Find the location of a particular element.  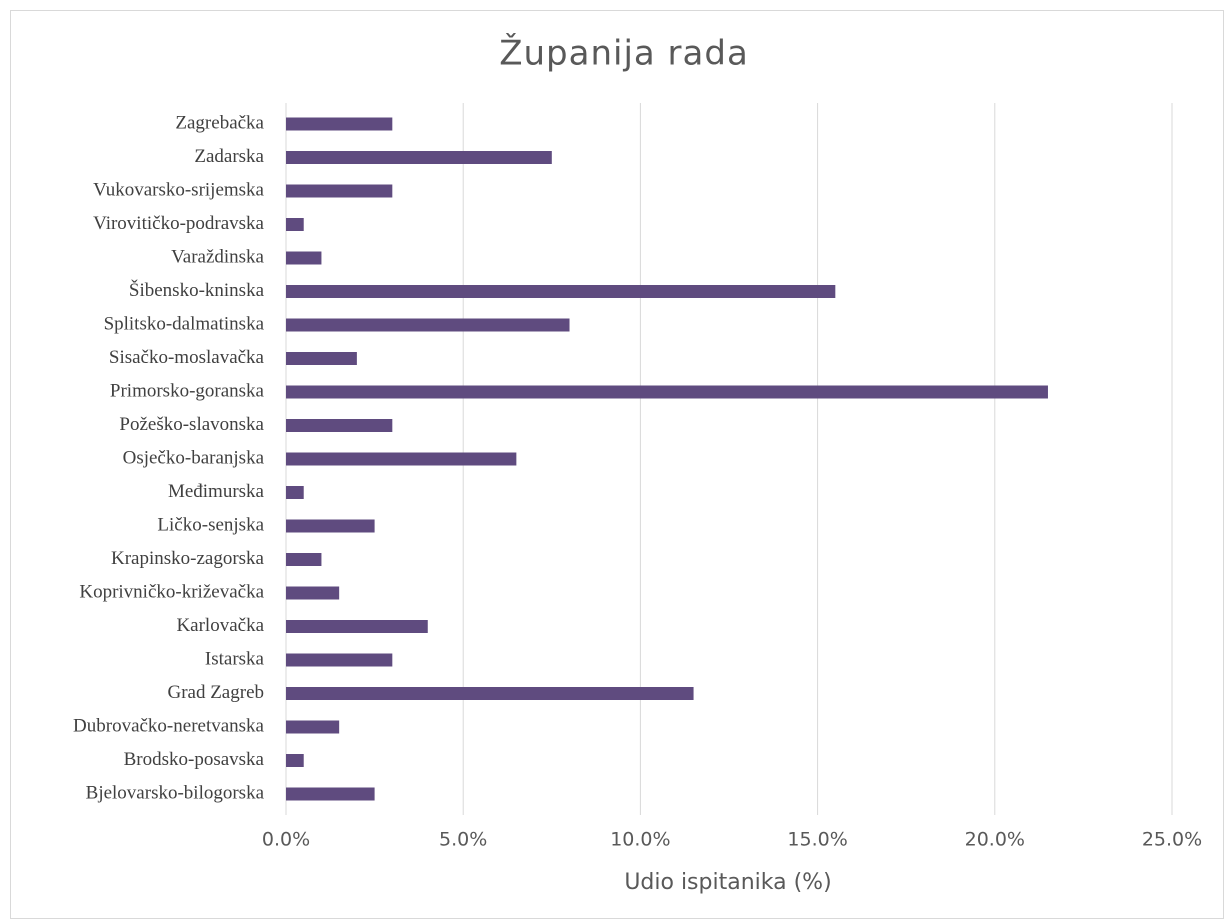

y-tick-label: Sisačko-moslavačka is located at coordinates (187, 357).